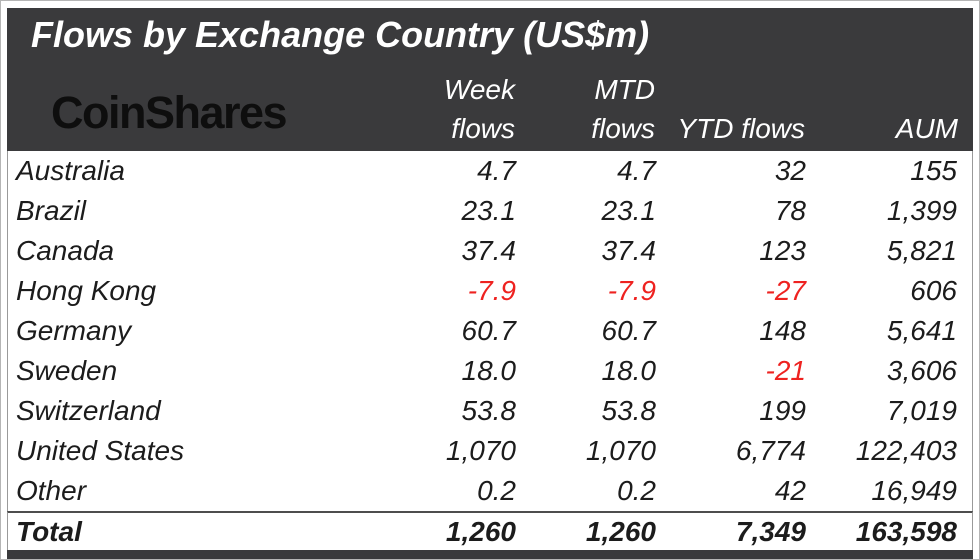 The width and height of the screenshot is (980, 560). Describe the element at coordinates (785, 370) in the screenshot. I see `value-cell: -21` at that location.